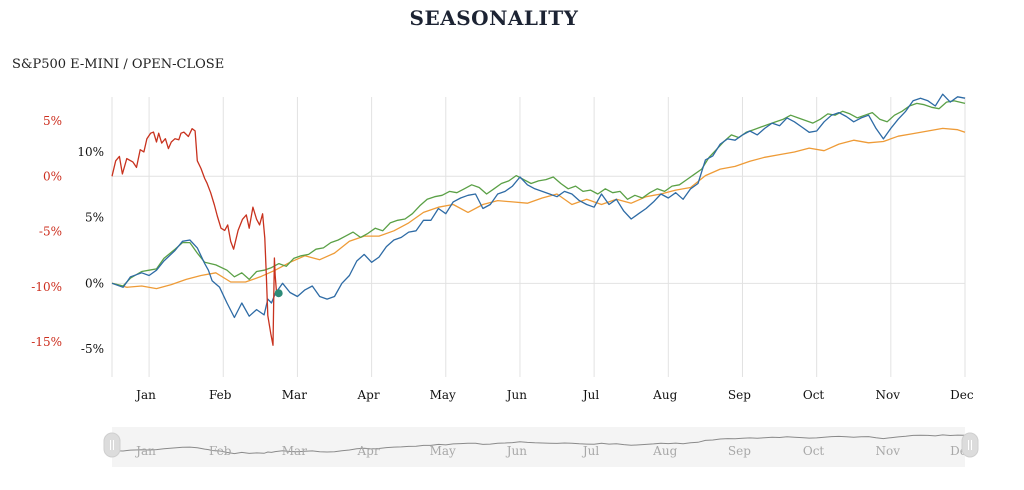  I want to click on x-axis: Jan Feb Mar Apr May Jun Jul Aug Sep Oct Nov Dec, so click(554, 395).